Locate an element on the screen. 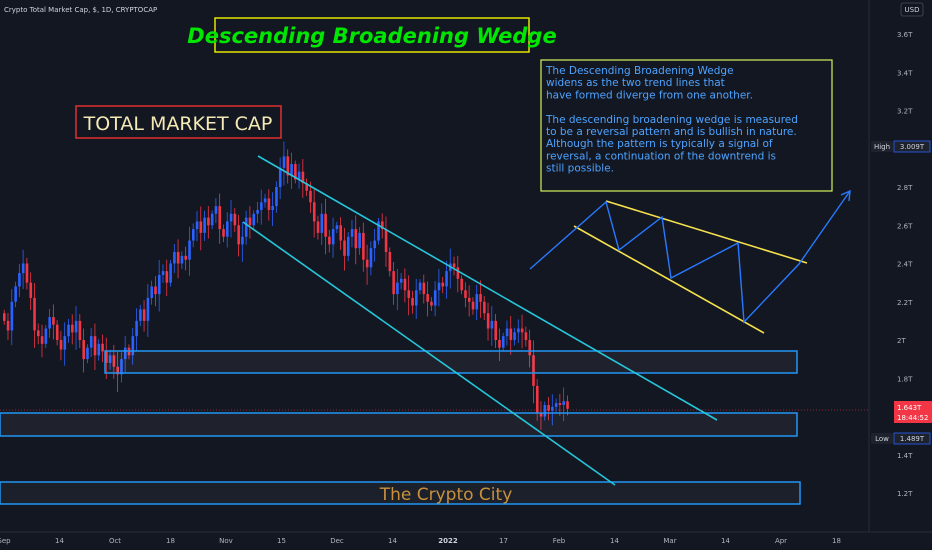  time-tick: Feb is located at coordinates (559, 541).